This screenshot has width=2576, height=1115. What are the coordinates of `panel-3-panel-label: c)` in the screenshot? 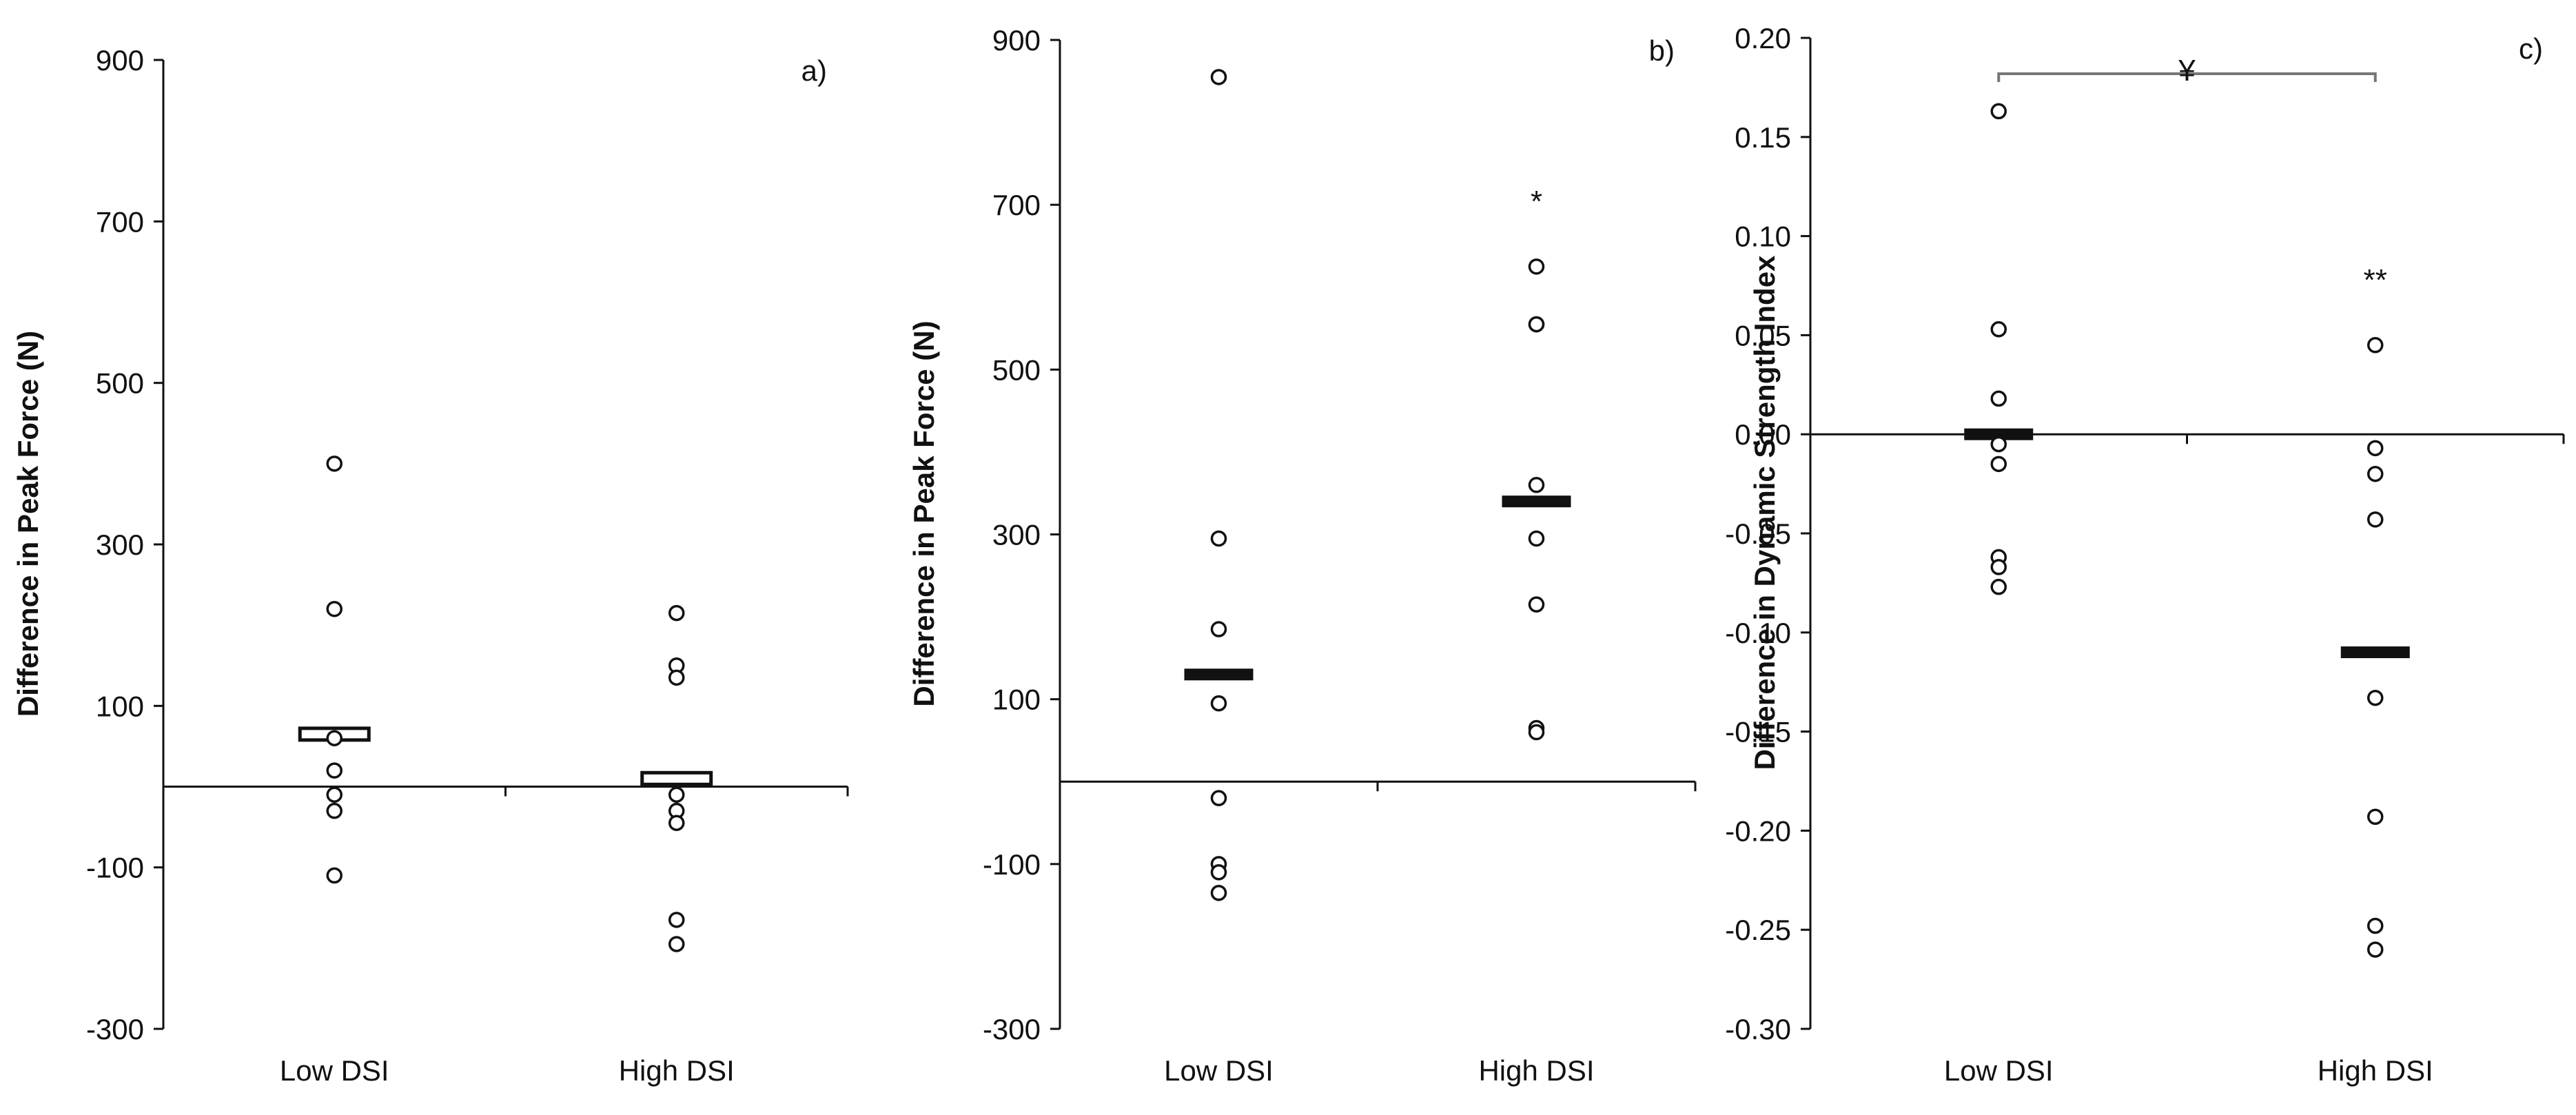 It's located at (2531, 49).